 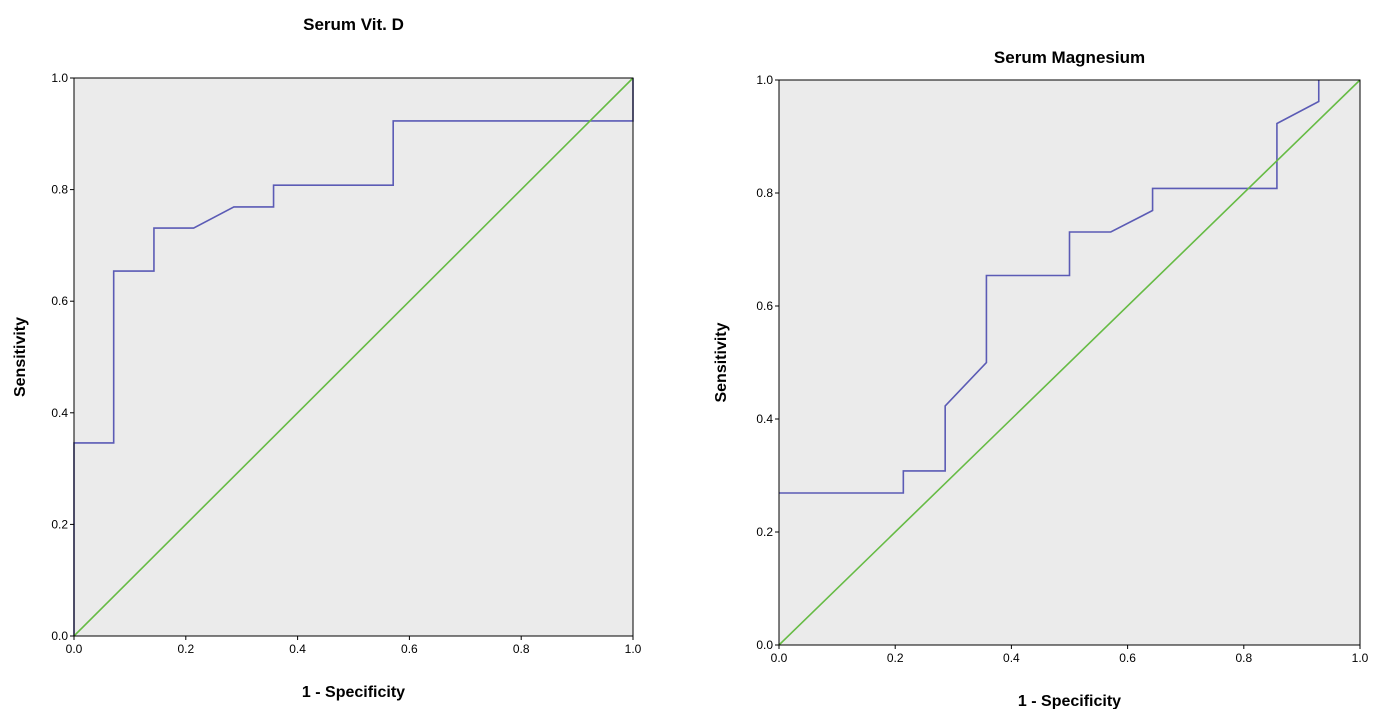 What do you see at coordinates (353, 24) in the screenshot?
I see `chart-title: Serum Vit. D` at bounding box center [353, 24].